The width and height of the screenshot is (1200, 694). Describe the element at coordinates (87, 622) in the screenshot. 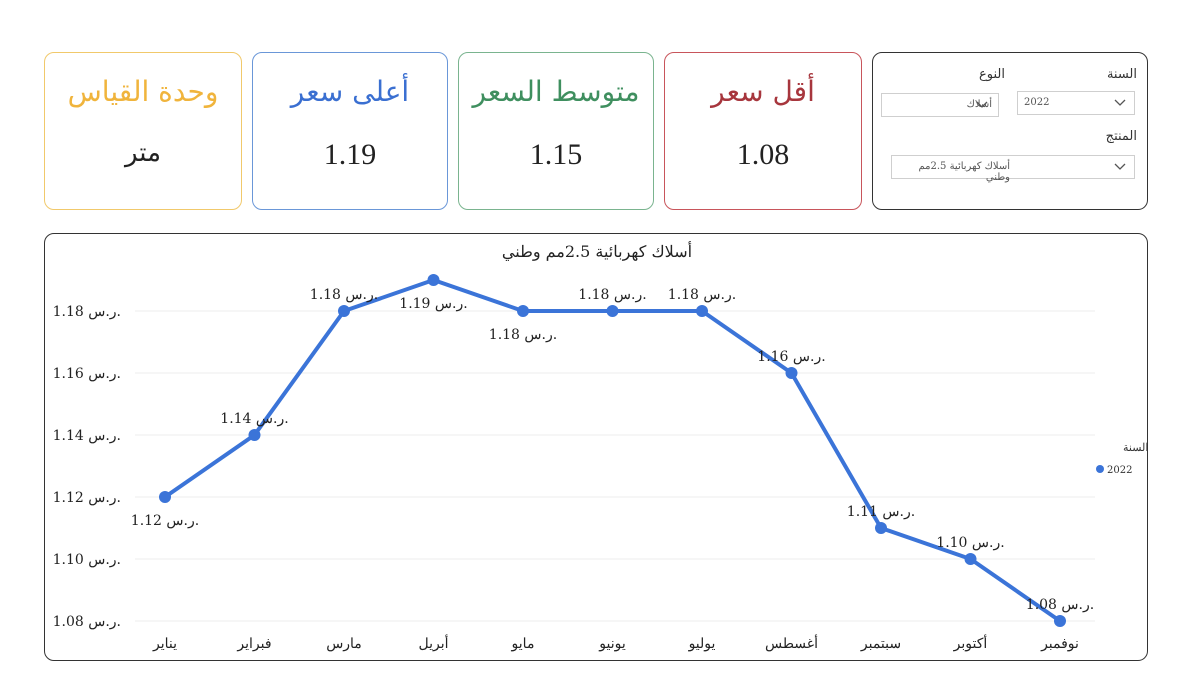

I see `y-tick-label: 1.08 ر.س.` at that location.